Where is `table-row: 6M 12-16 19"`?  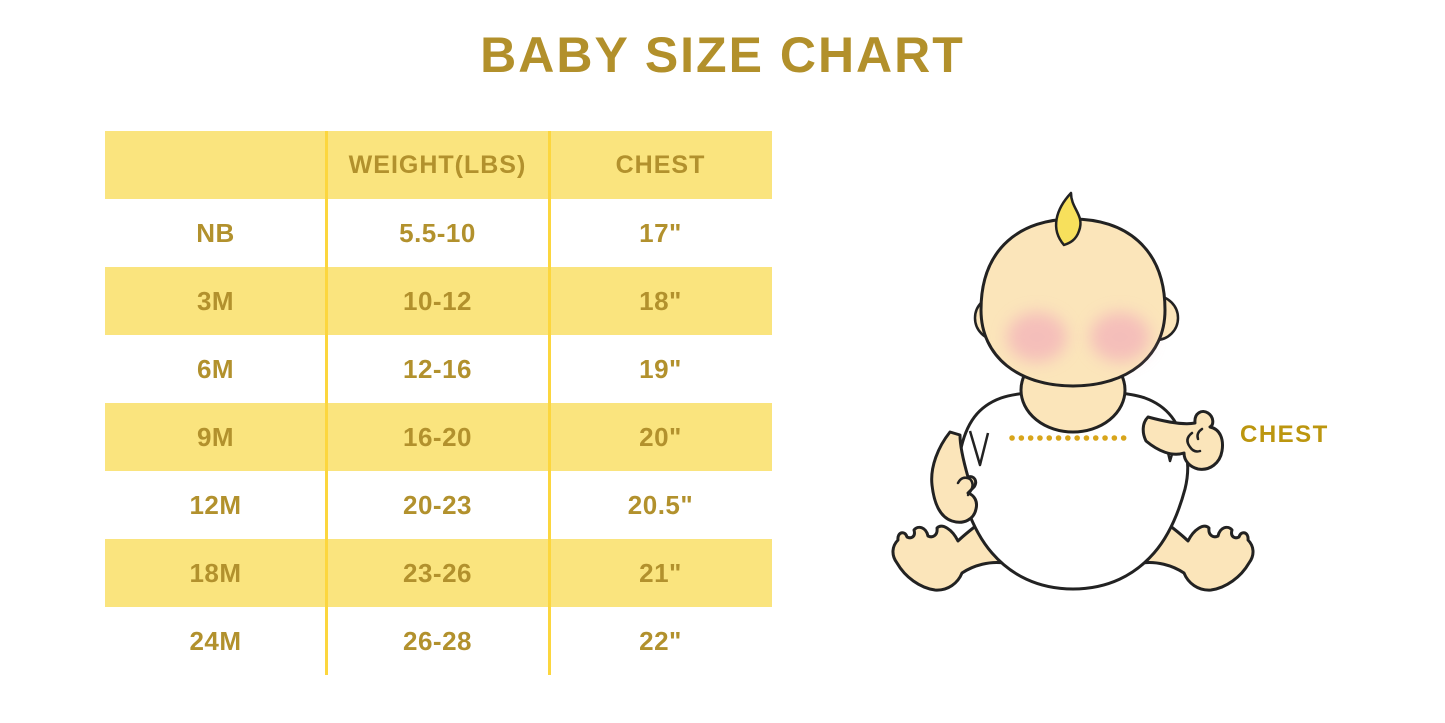
table-row: 6M 12-16 19" is located at coordinates (438, 369).